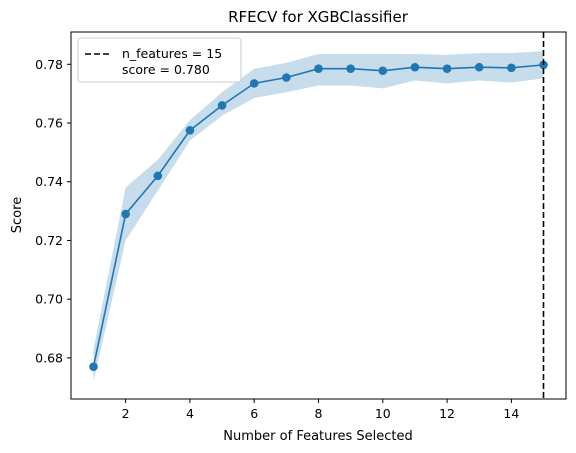 Image resolution: width=576 pixels, height=453 pixels. I want to click on x-tick-label: 8, so click(319, 413).